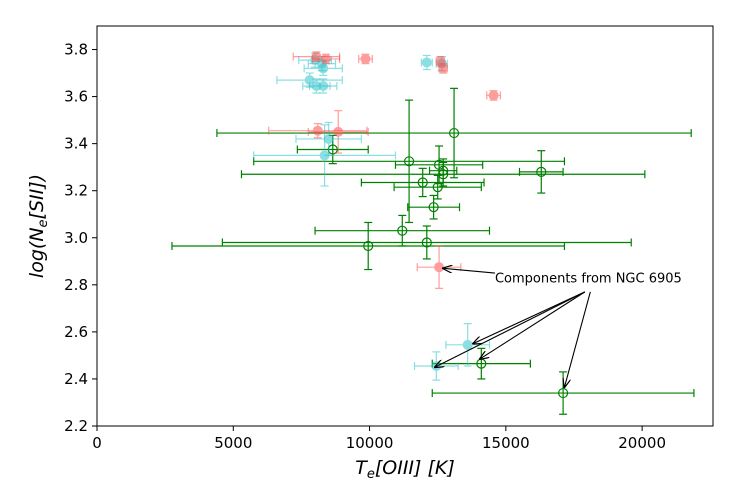 The image size is (750, 500). Describe the element at coordinates (506, 443) in the screenshot. I see `x-tick-label: 15000` at that location.